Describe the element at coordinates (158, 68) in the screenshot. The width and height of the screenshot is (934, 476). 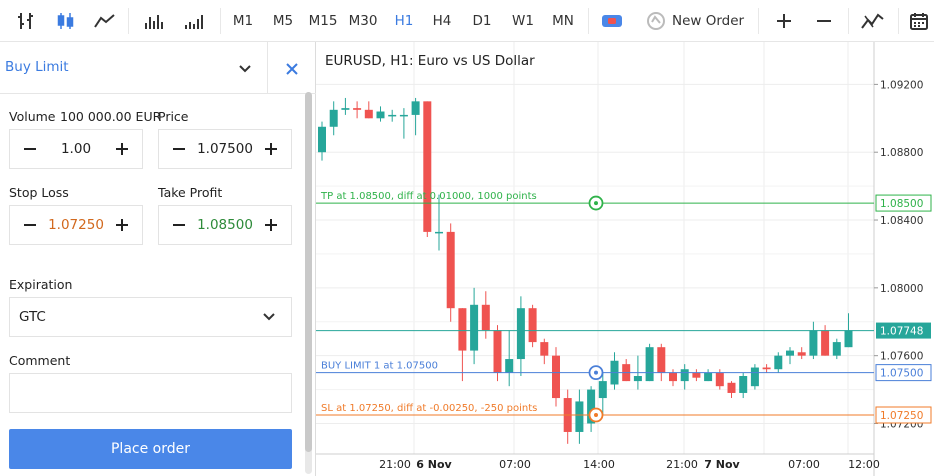
I see `order-panel-header: Buy Limit` at that location.